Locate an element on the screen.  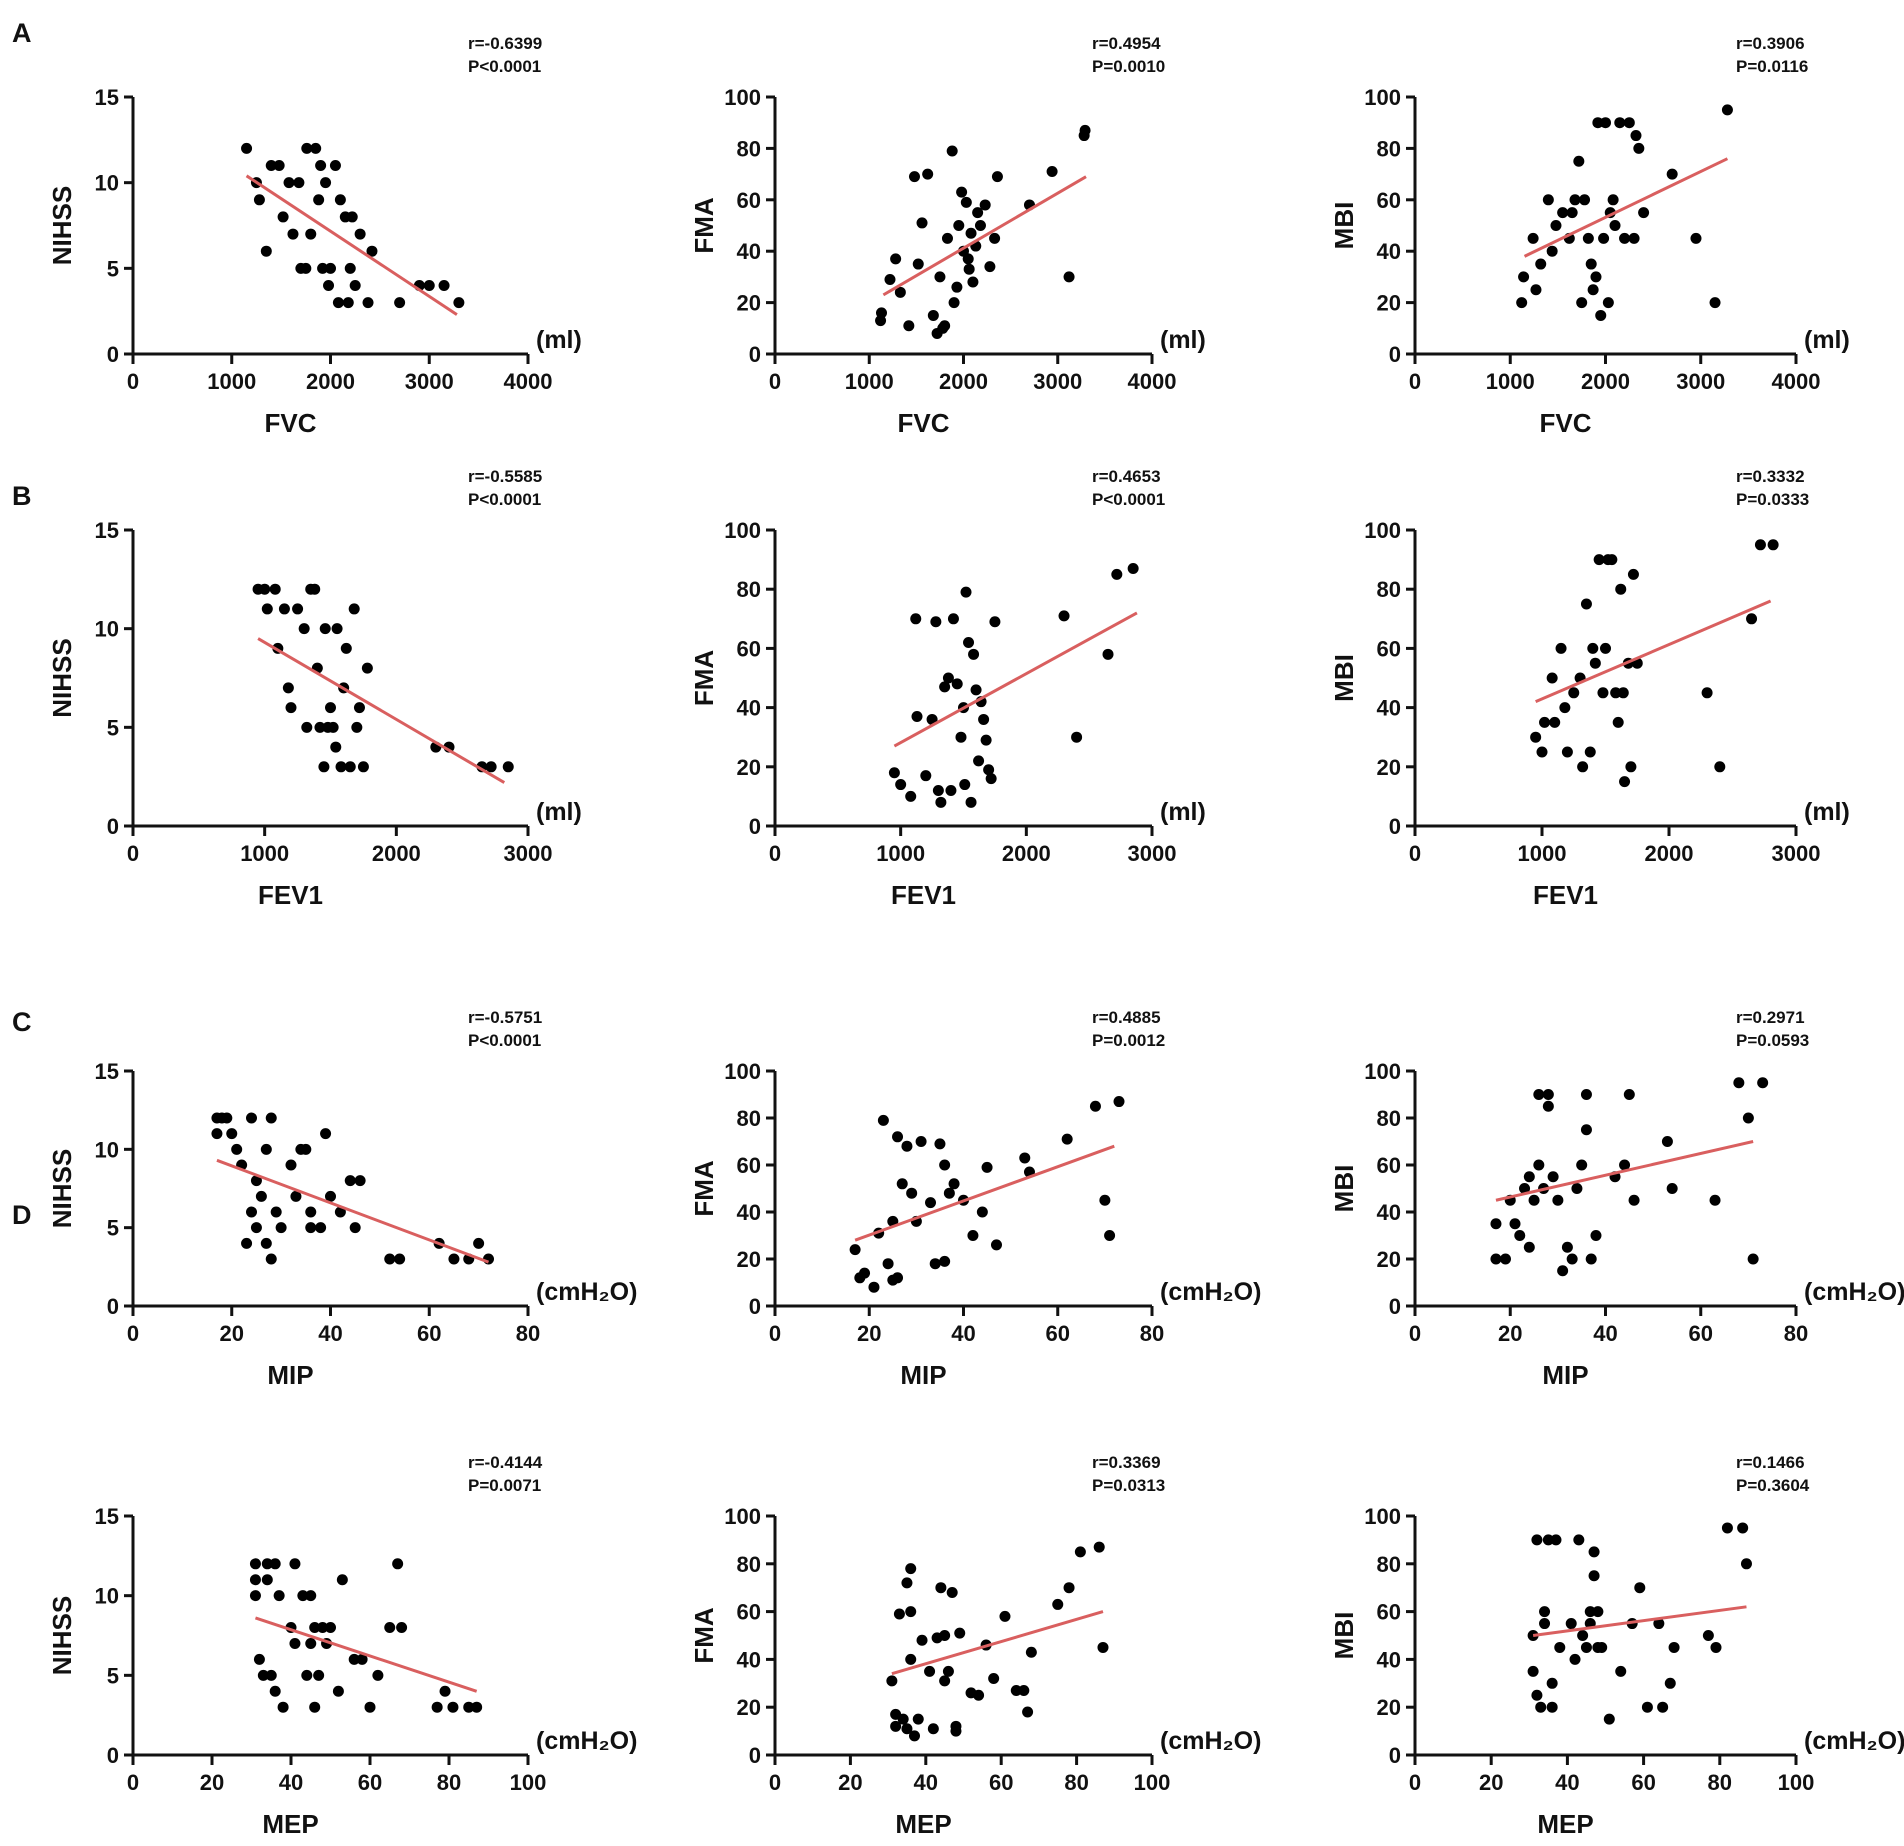
x-unit-label: (ml) is located at coordinates (1827, 812).